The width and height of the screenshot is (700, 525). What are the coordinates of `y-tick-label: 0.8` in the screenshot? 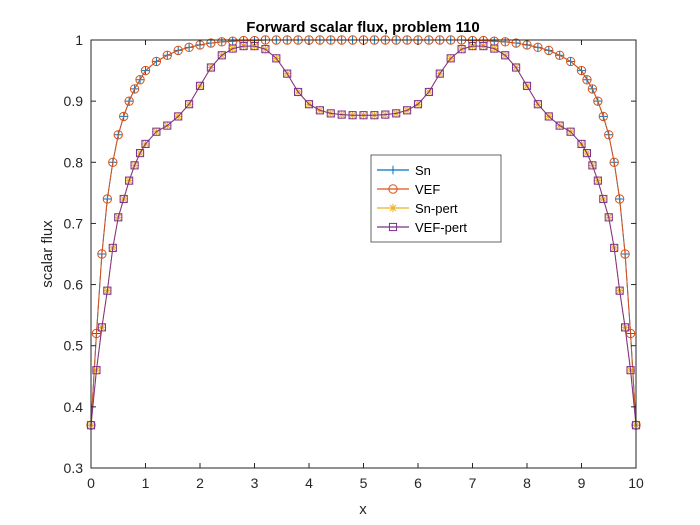 It's located at (74, 162).